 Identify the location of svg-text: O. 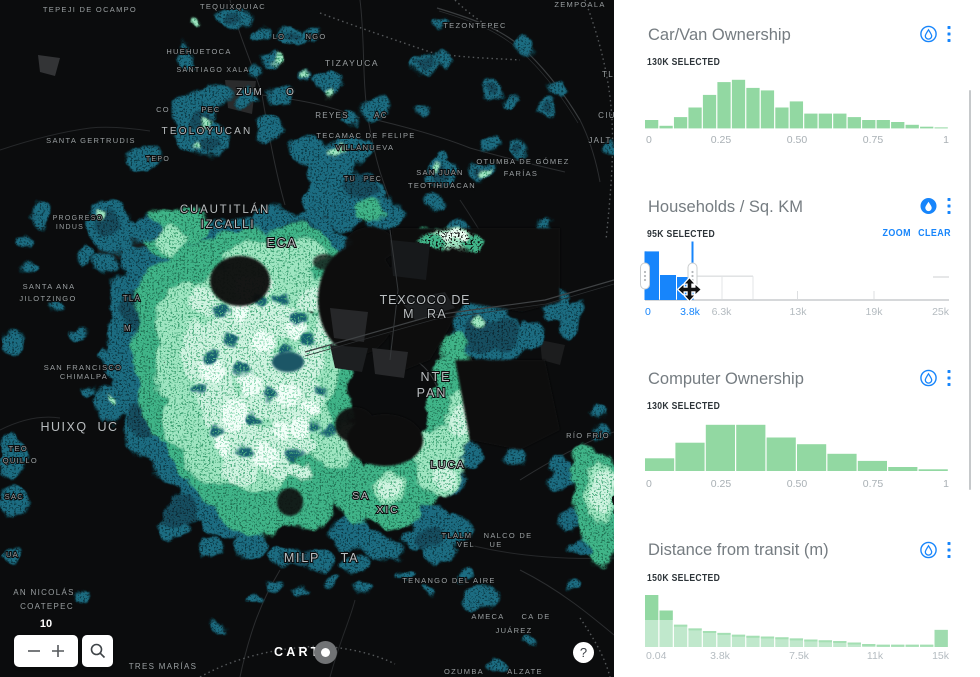
(291, 92).